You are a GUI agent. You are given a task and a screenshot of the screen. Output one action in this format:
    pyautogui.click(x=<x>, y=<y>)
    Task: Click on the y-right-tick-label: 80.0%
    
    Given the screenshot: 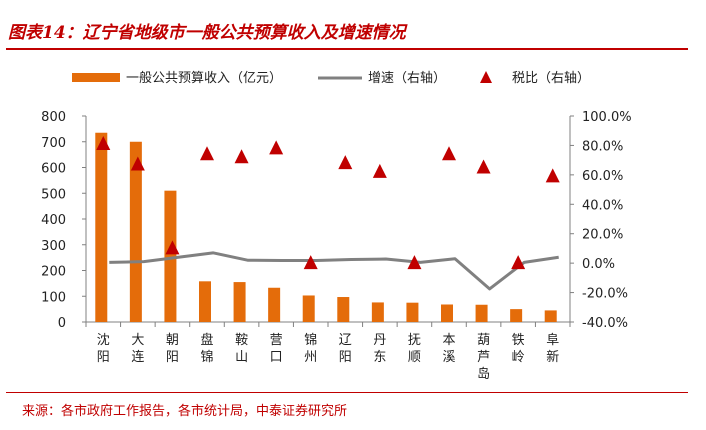 What is the action you would take?
    pyautogui.click(x=602, y=146)
    